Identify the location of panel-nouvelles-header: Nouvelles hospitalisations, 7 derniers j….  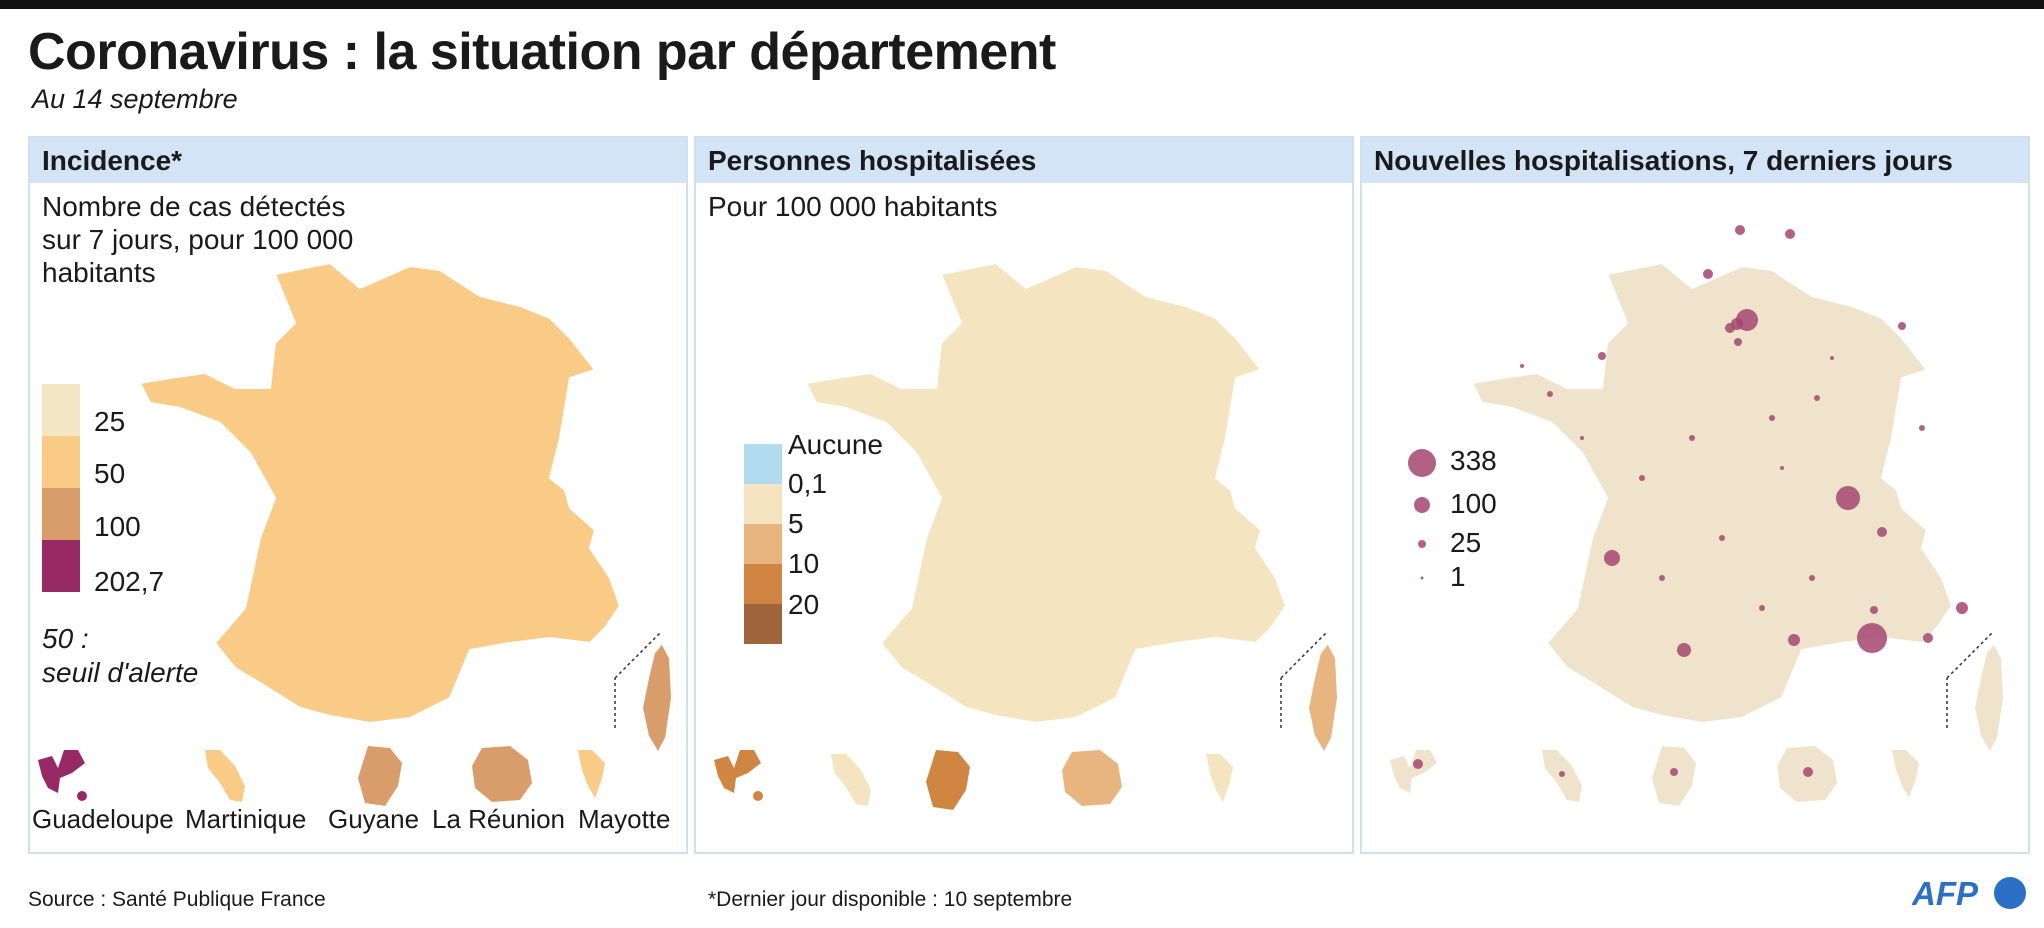
(1695, 160).